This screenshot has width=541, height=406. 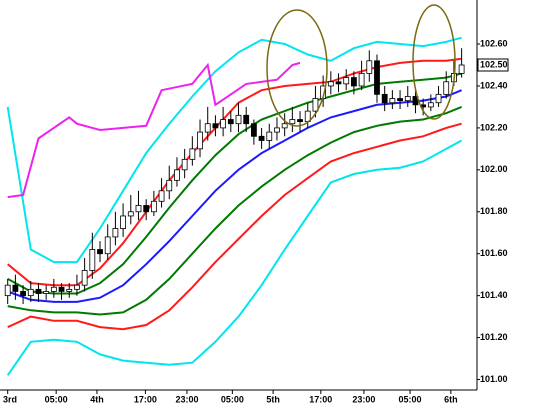 I want to click on x-tick-label: 4th, so click(x=97, y=399).